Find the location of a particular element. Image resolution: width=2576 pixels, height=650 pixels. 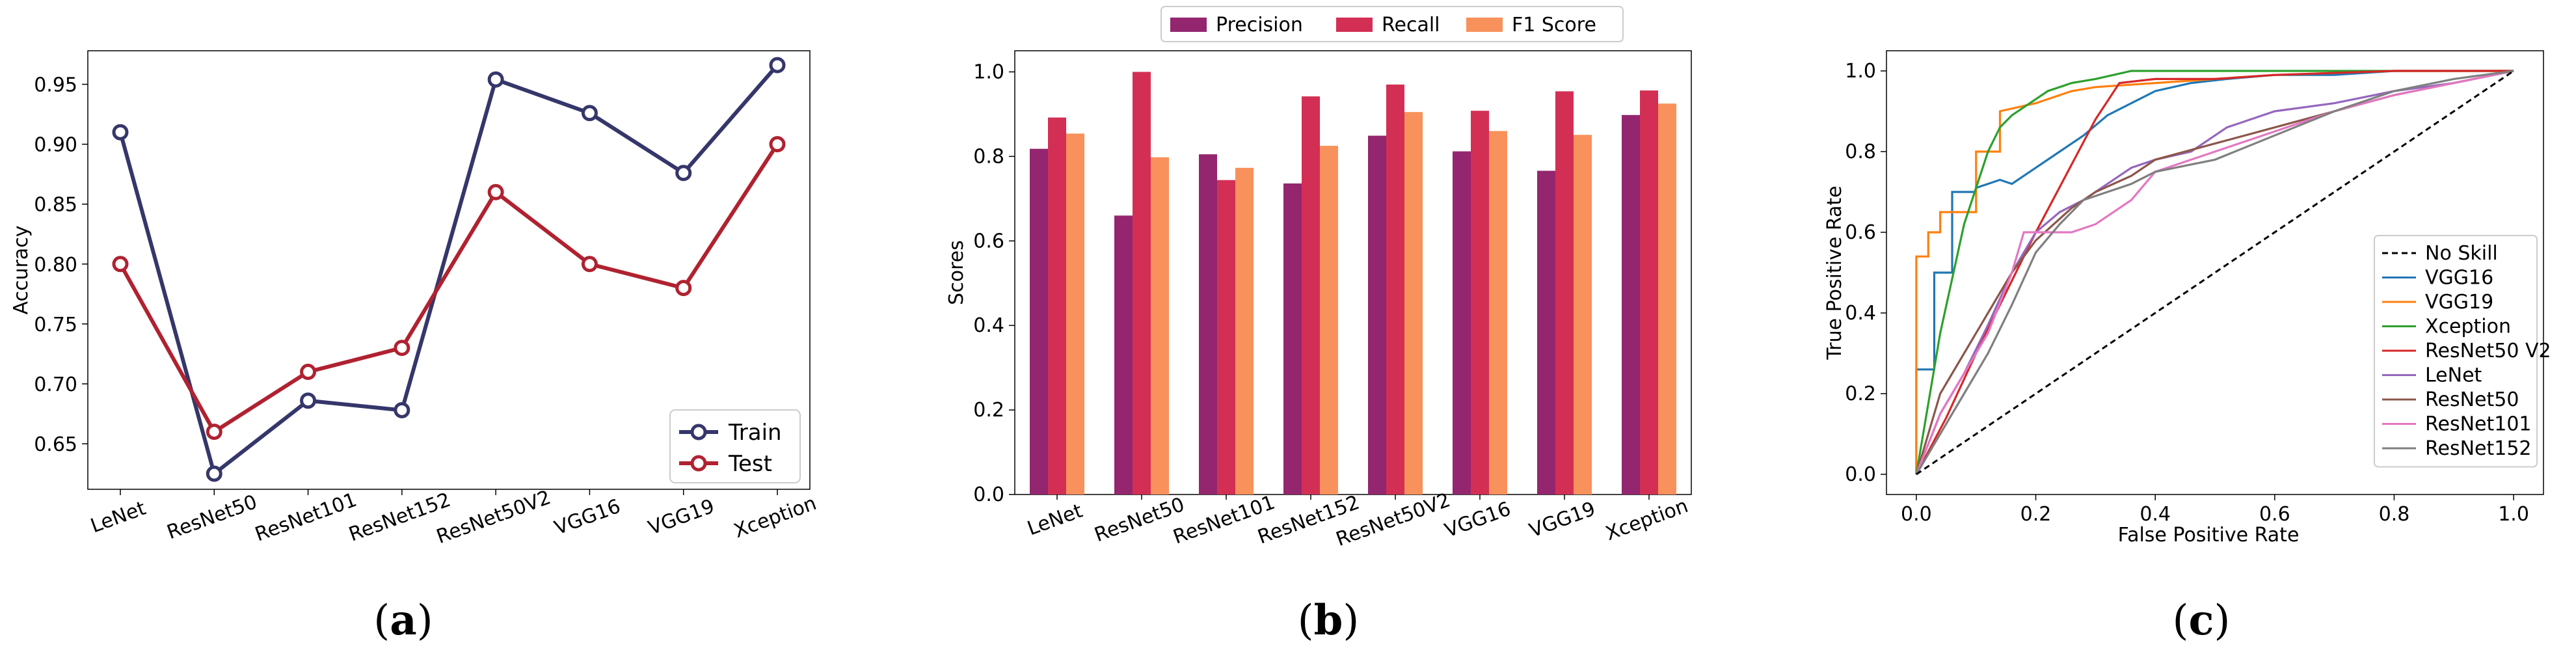

legend-label-resnet50-v2: ResNet50 V2 is located at coordinates (2488, 351).